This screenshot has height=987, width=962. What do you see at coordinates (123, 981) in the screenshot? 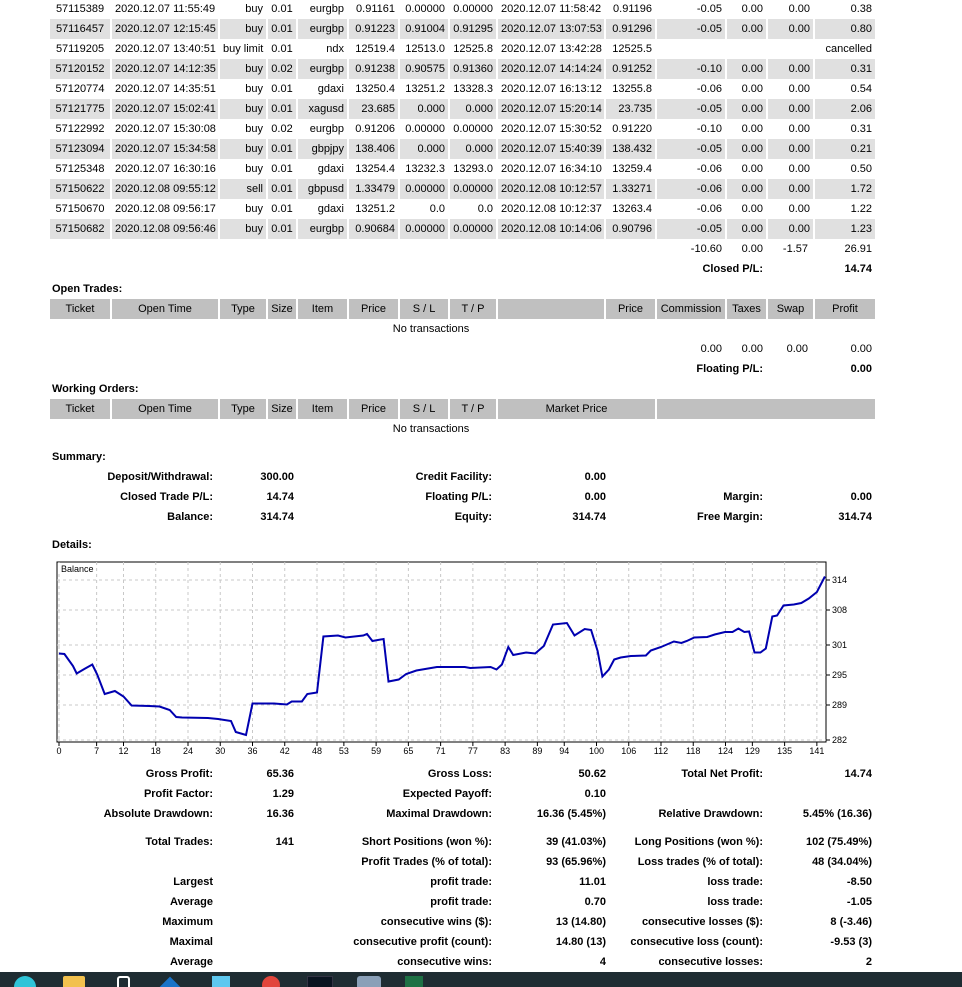
I see `phone-icon` at bounding box center [123, 981].